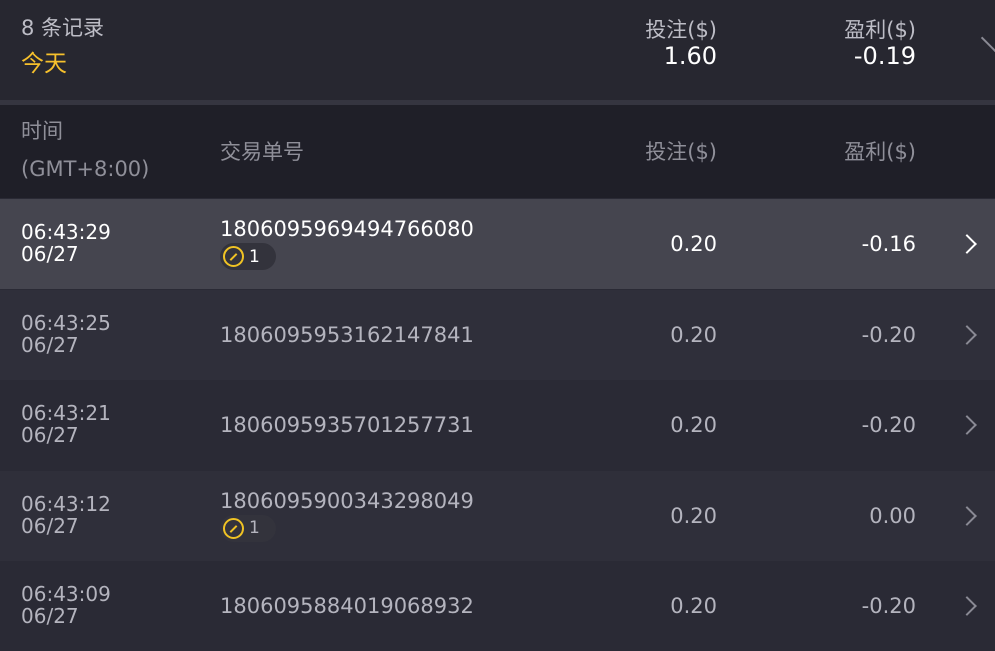 This screenshot has width=995, height=651. I want to click on total-stake-label: 投注($), so click(681, 30).